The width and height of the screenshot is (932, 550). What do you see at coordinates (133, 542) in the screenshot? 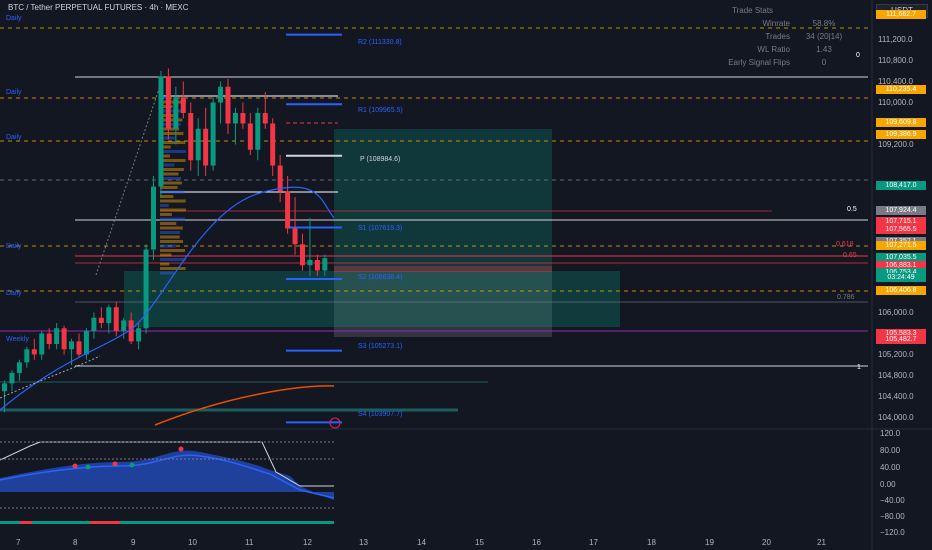
I see `time-axis-tick: 9` at bounding box center [133, 542].